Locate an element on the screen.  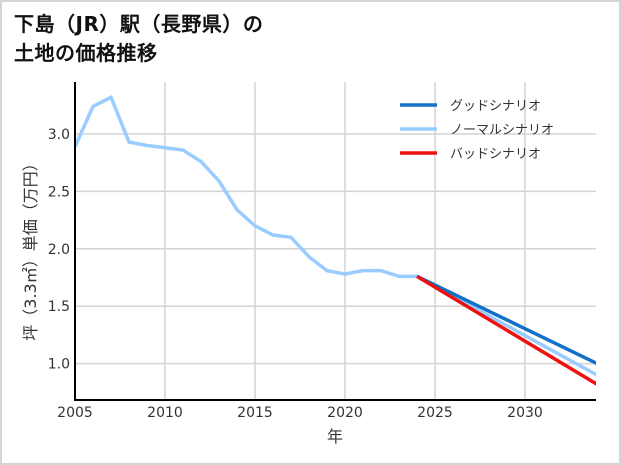
y-tick-label: 2.0 is located at coordinates (59, 250).